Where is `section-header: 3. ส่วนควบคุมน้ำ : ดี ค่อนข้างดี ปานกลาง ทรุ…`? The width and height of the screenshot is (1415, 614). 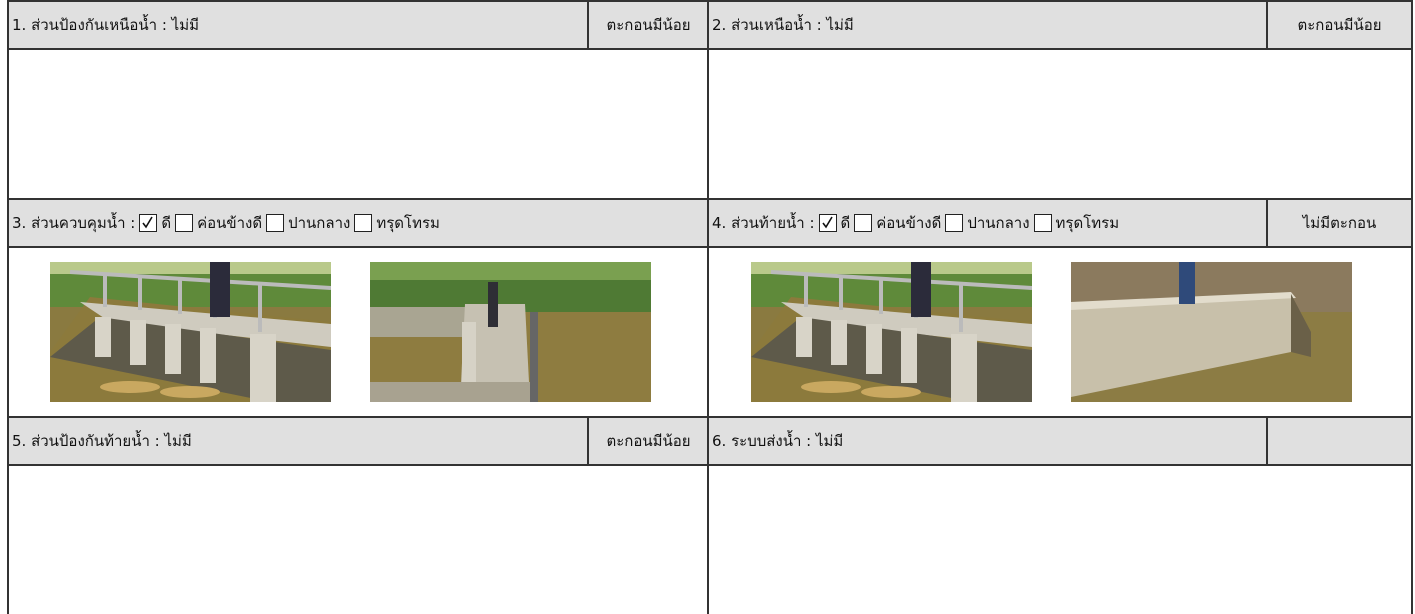
section-header: 3. ส่วนควบคุมน้ำ : ดี ค่อนข้างดี ปานกลาง ทรุ… is located at coordinates (358, 224).